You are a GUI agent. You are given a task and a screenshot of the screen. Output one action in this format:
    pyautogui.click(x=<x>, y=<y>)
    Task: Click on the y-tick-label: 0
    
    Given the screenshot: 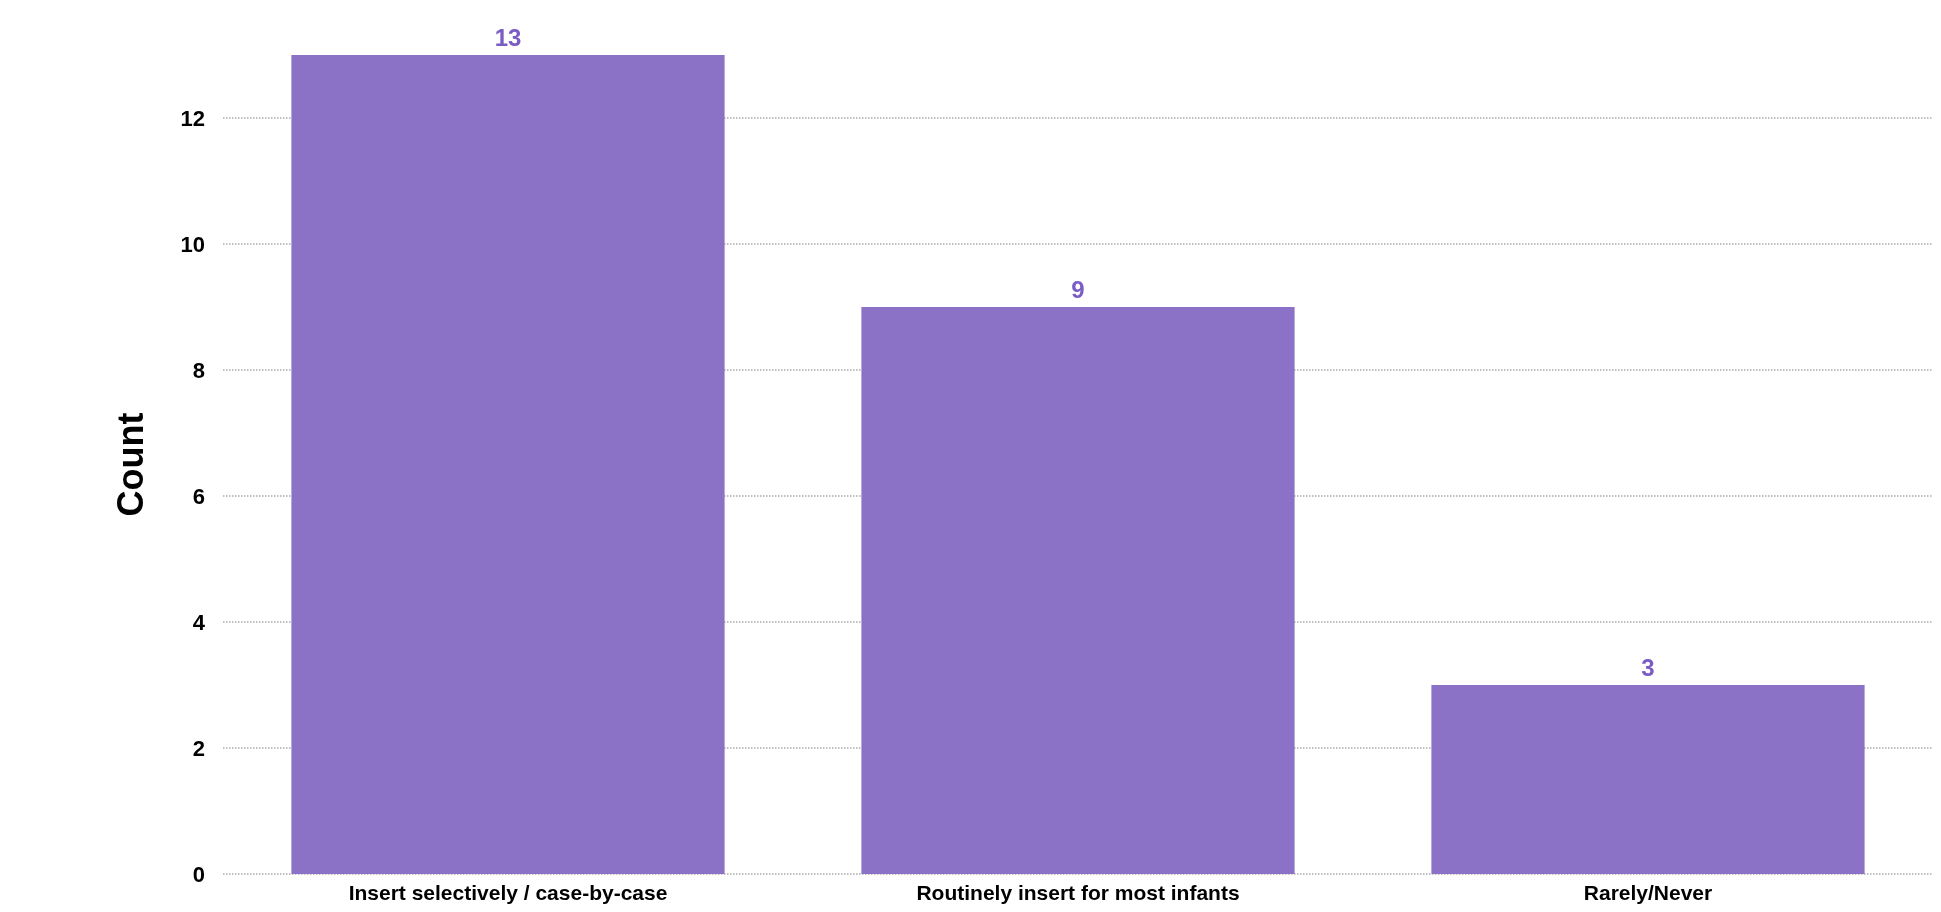 What is the action you would take?
    pyautogui.click(x=198, y=874)
    